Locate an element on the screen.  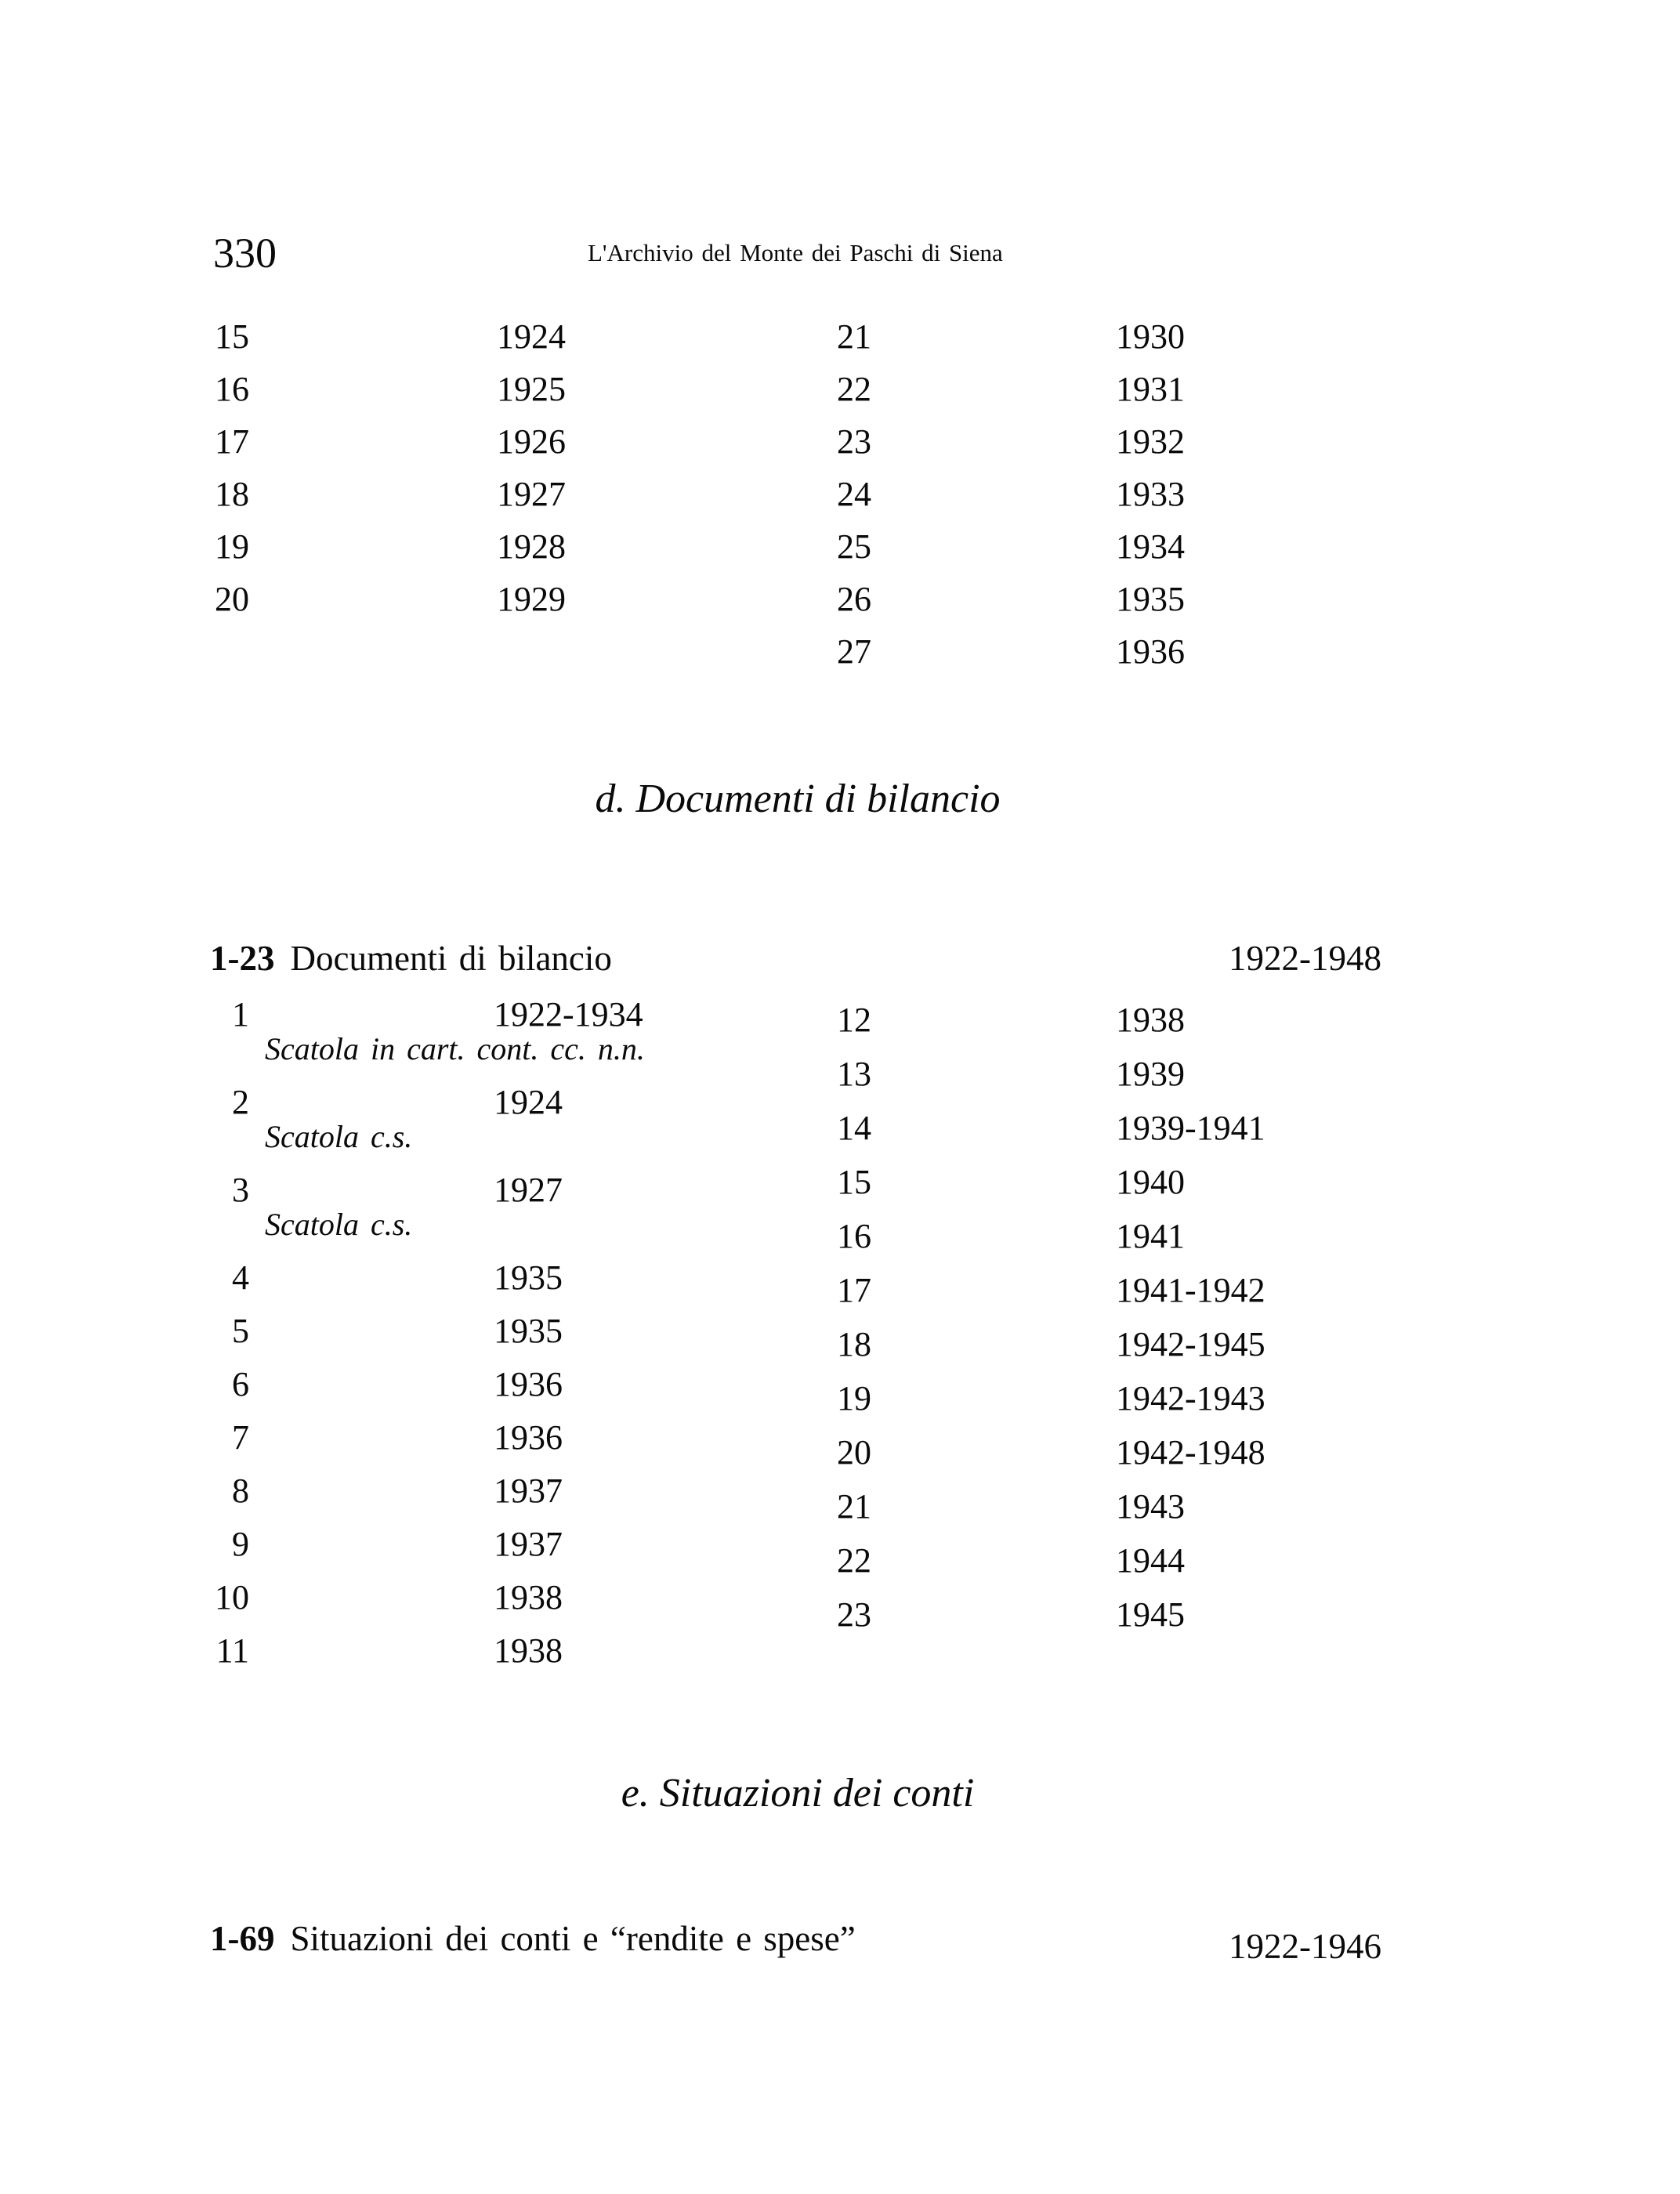
unit-number: 3 is located at coordinates (240, 1190).